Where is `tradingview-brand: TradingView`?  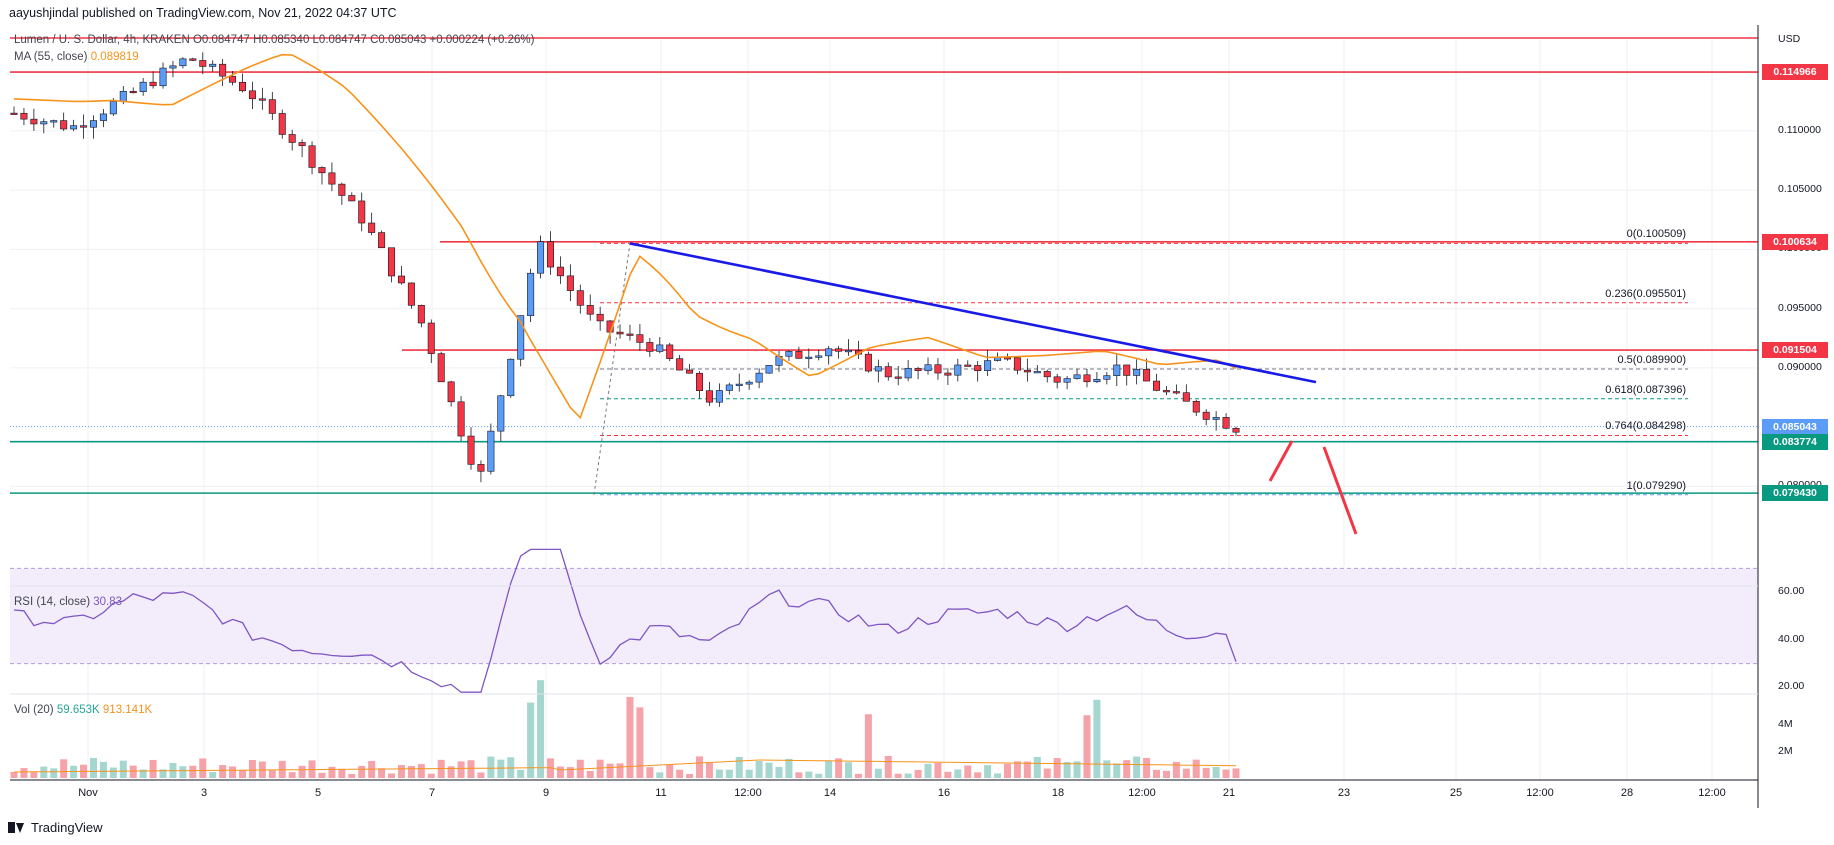
tradingview-brand: TradingView is located at coordinates (55, 827).